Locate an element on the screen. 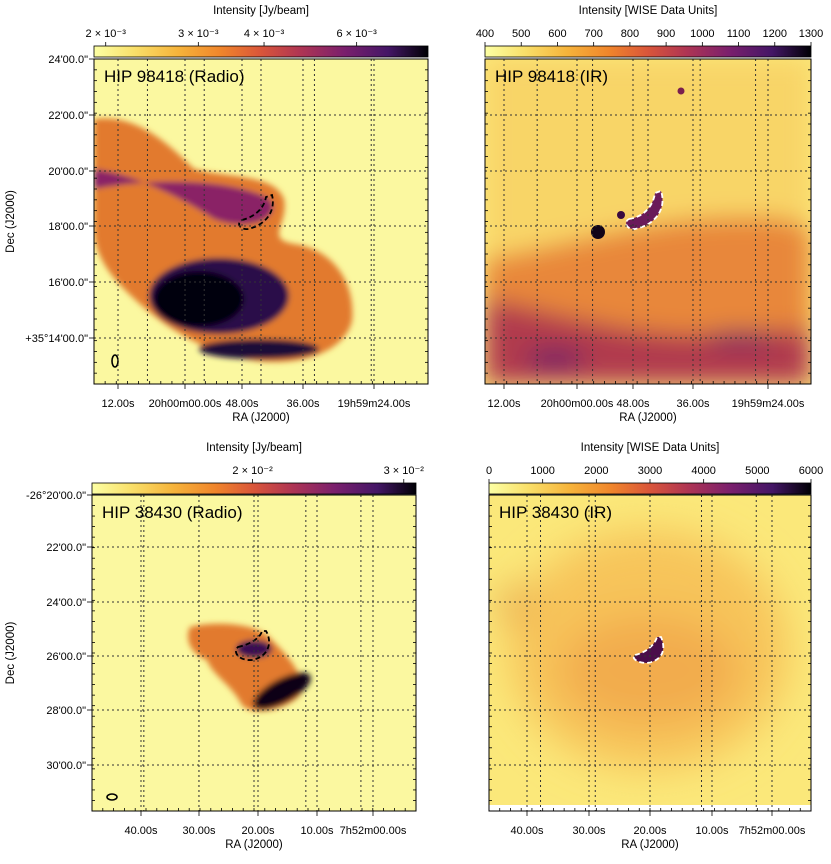  colorbar-tick-label: 2 × 10⁻² is located at coordinates (252, 471).